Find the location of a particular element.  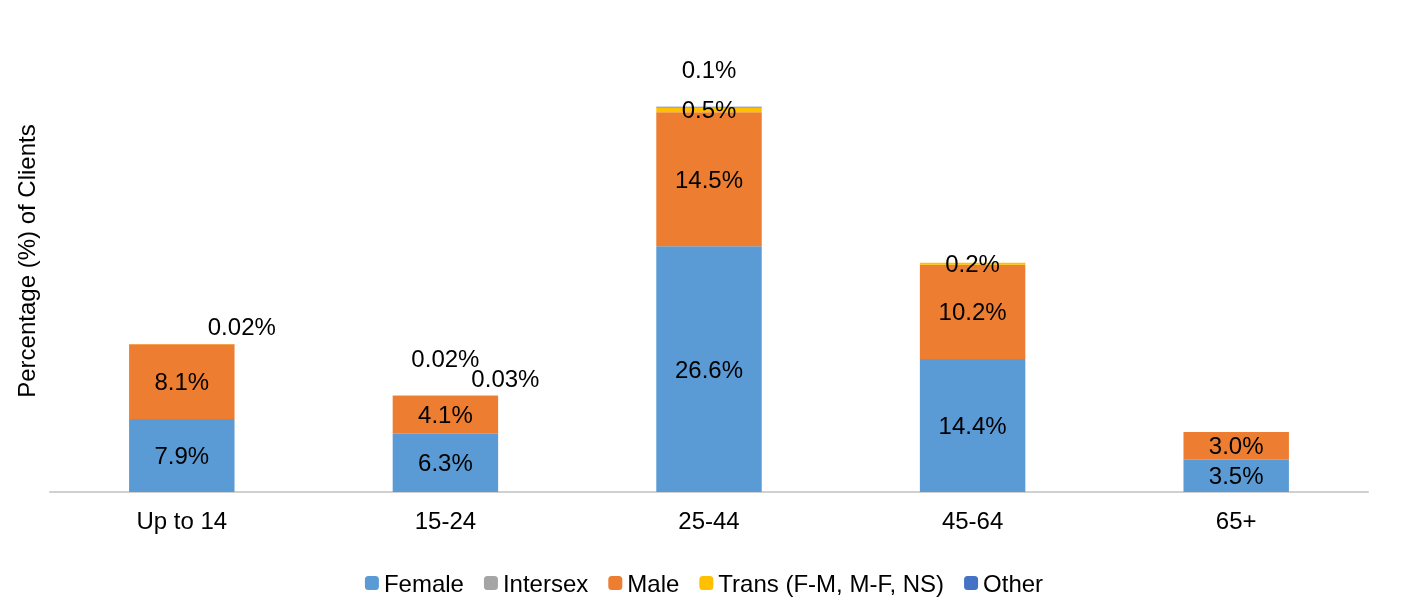

data-label: 4.1% is located at coordinates (445, 415).